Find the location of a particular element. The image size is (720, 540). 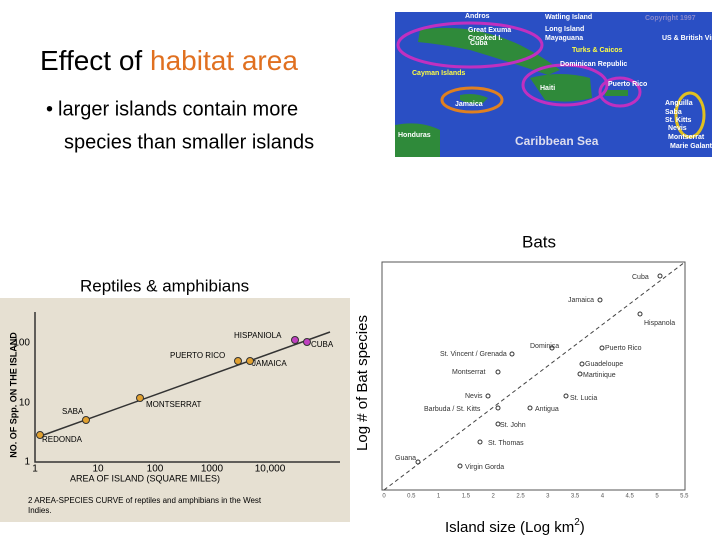

x-tick-label: 4.5 is located at coordinates (630, 497).